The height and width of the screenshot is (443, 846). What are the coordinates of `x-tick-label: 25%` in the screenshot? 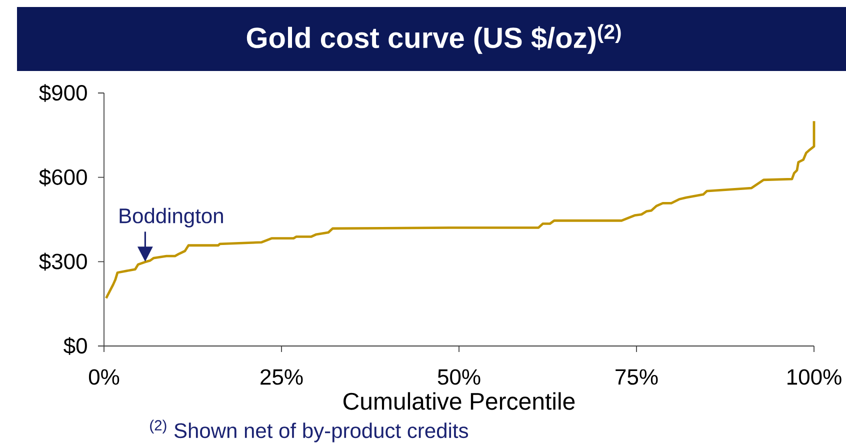 It's located at (281, 377).